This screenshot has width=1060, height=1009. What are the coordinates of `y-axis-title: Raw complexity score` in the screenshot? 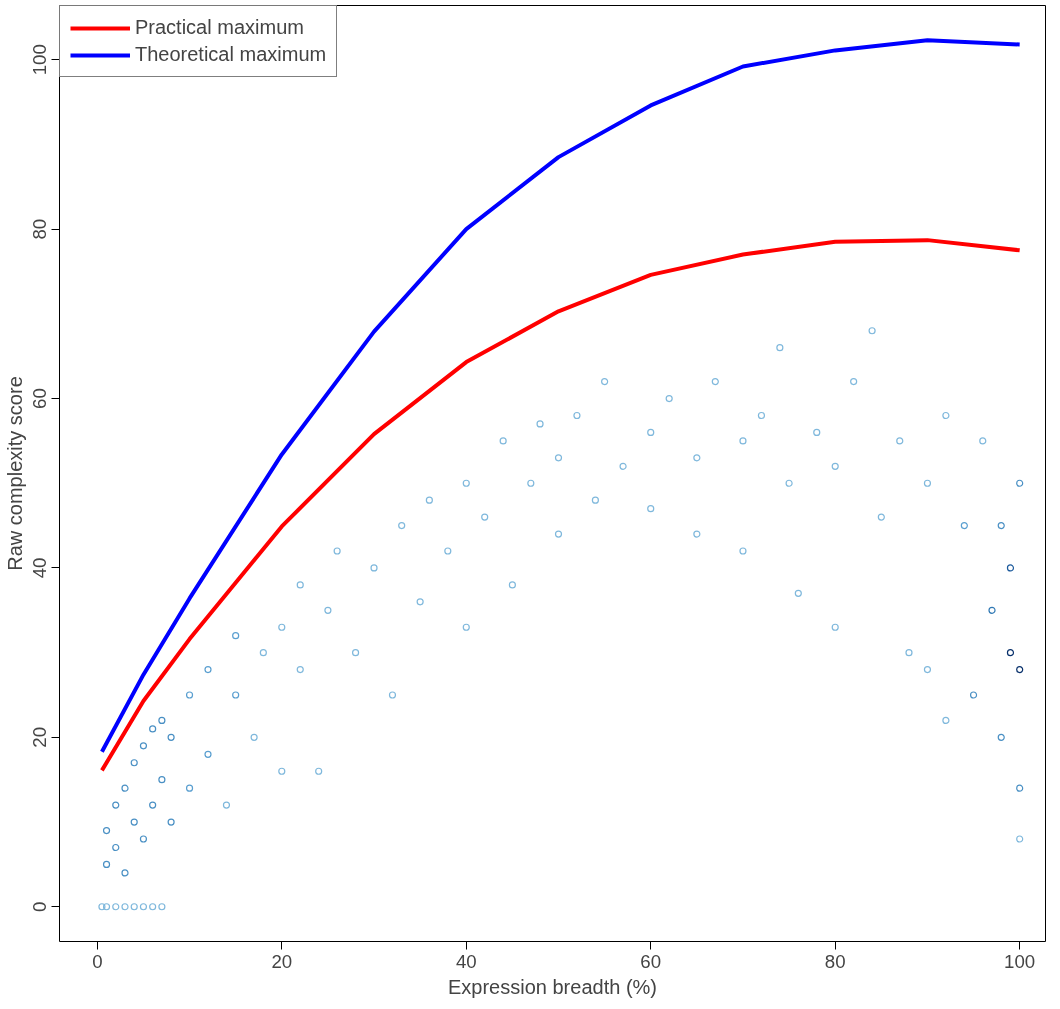 It's located at (14, 473).